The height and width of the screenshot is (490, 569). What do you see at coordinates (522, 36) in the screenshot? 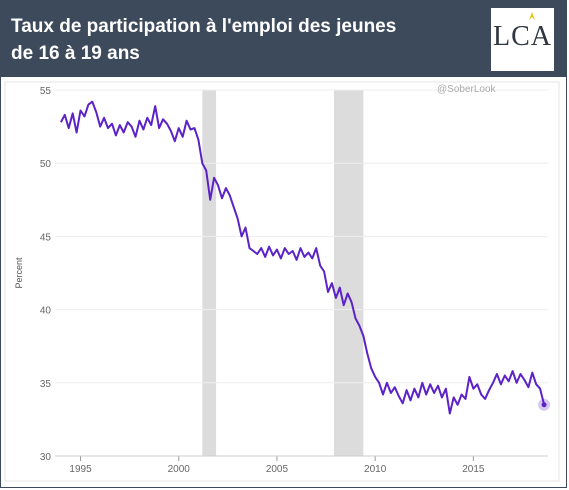
I see `logo-text: LCA` at bounding box center [522, 36].